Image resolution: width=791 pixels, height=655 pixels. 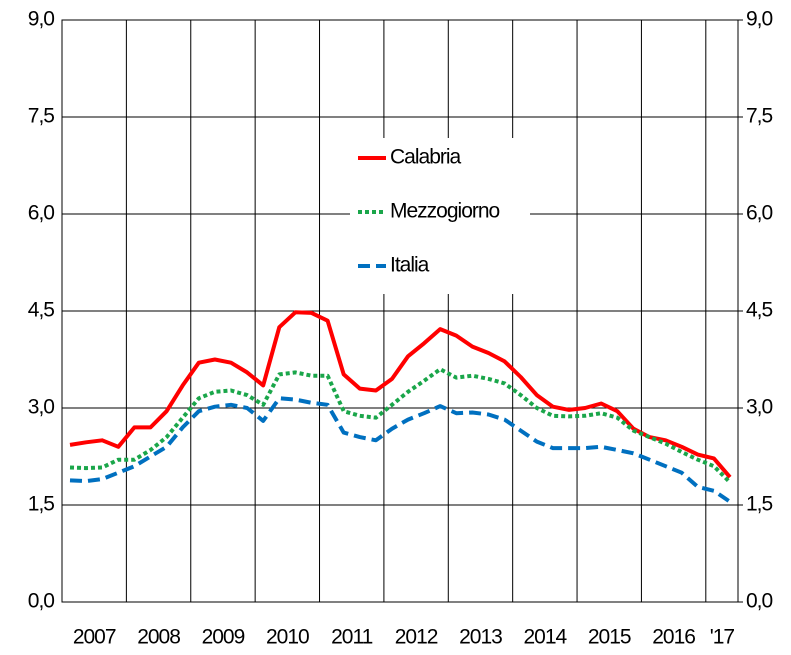 What do you see at coordinates (41, 601) in the screenshot?
I see `y-tick-label: 0,0` at bounding box center [41, 601].